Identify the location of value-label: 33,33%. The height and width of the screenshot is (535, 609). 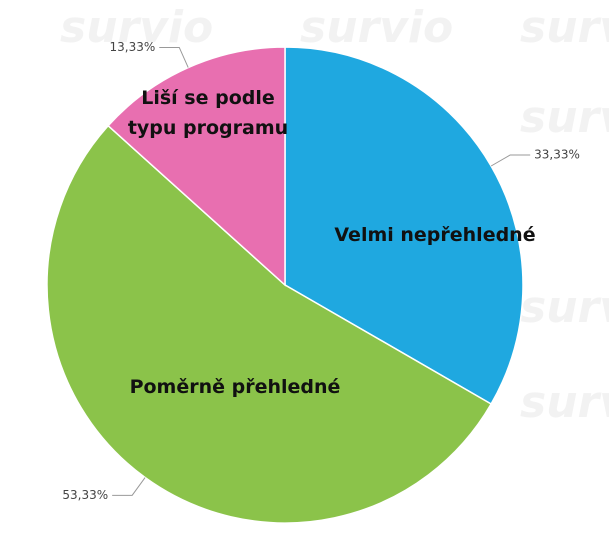
(557, 155).